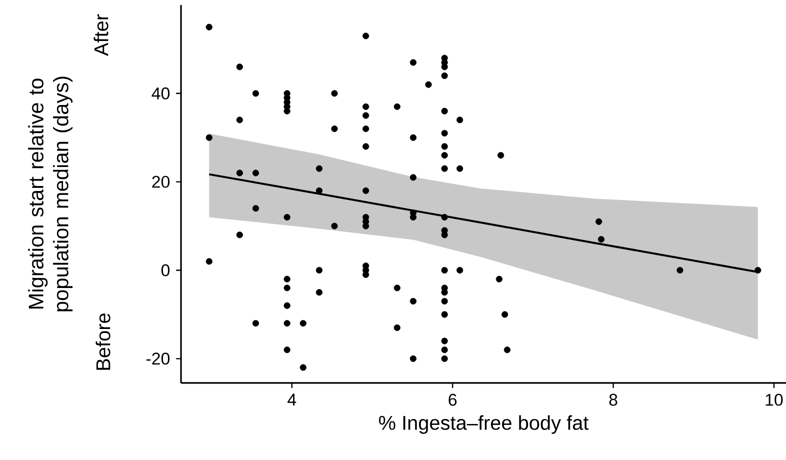 This screenshot has width=786, height=460. I want to click on x-tick-label: 10, so click(774, 400).